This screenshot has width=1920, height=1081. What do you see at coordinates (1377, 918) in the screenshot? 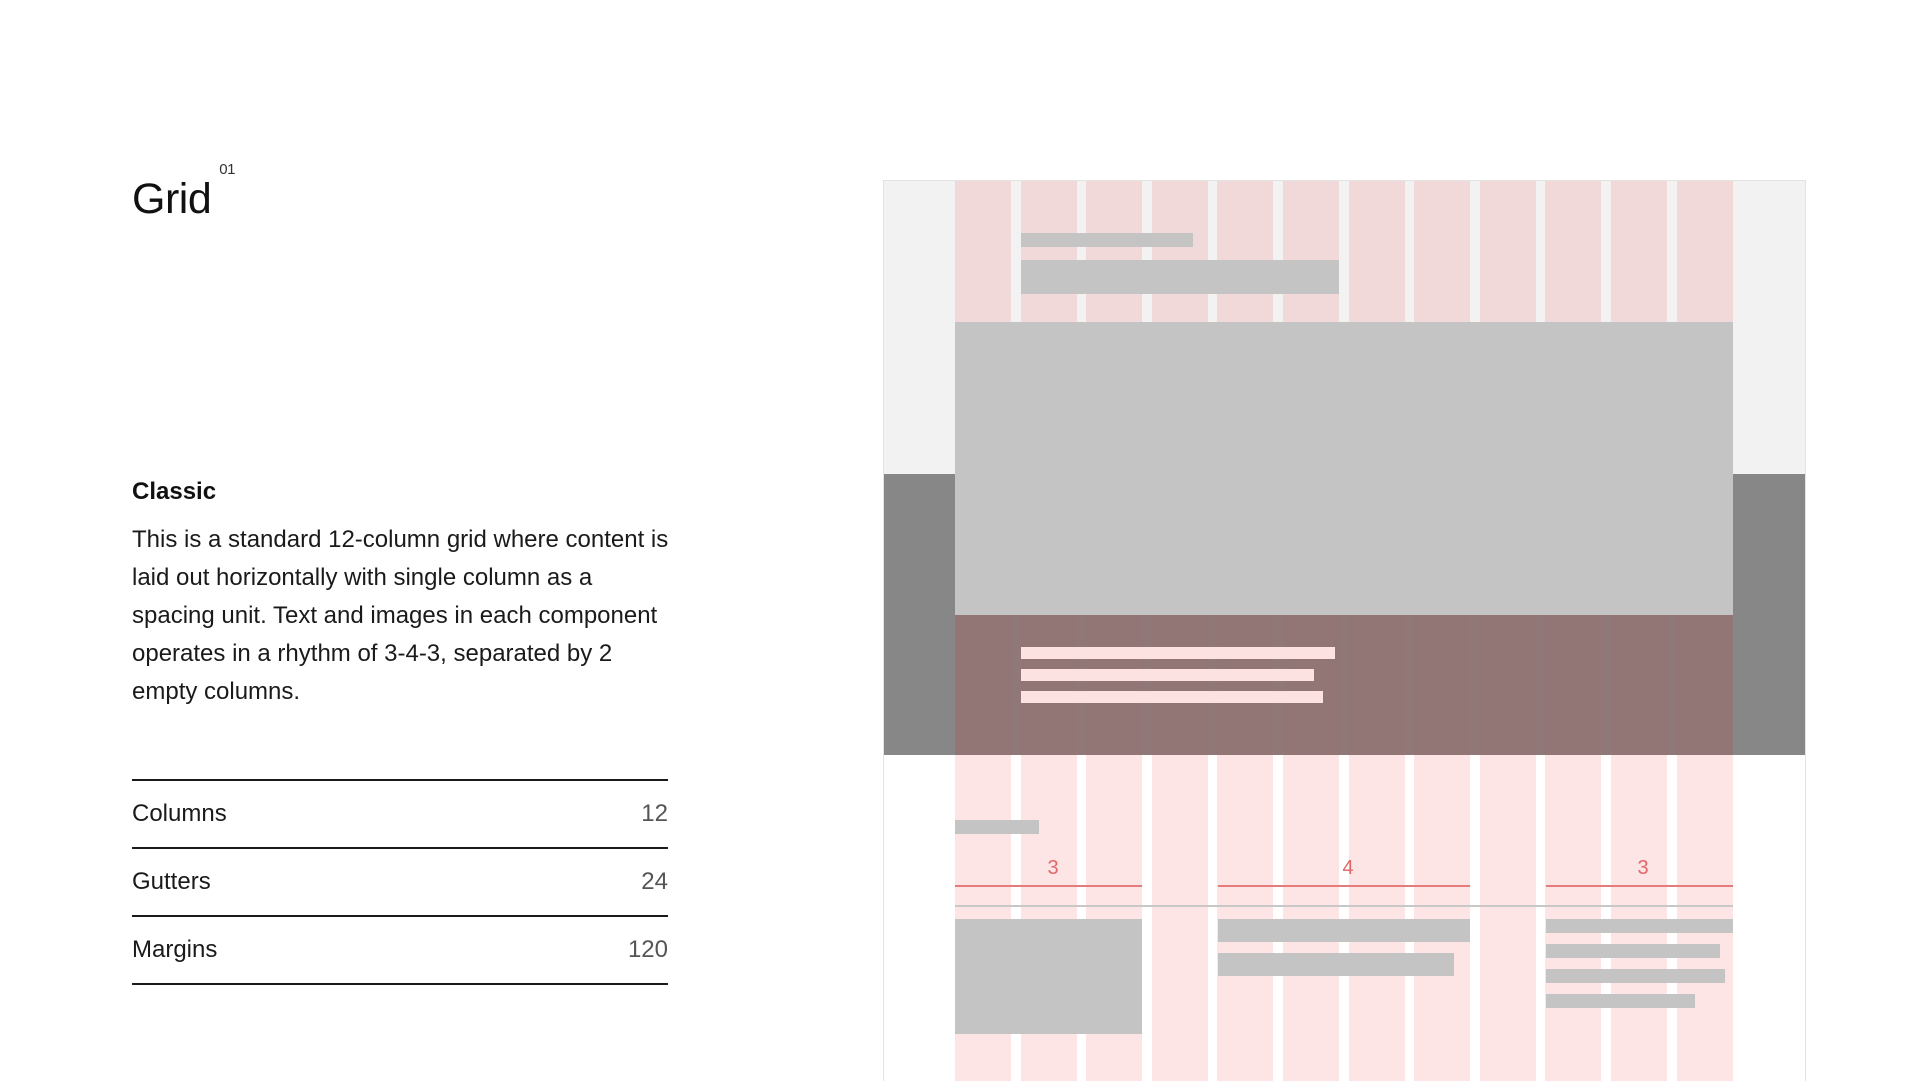
I see `grid-column-7-bot` at bounding box center [1377, 918].